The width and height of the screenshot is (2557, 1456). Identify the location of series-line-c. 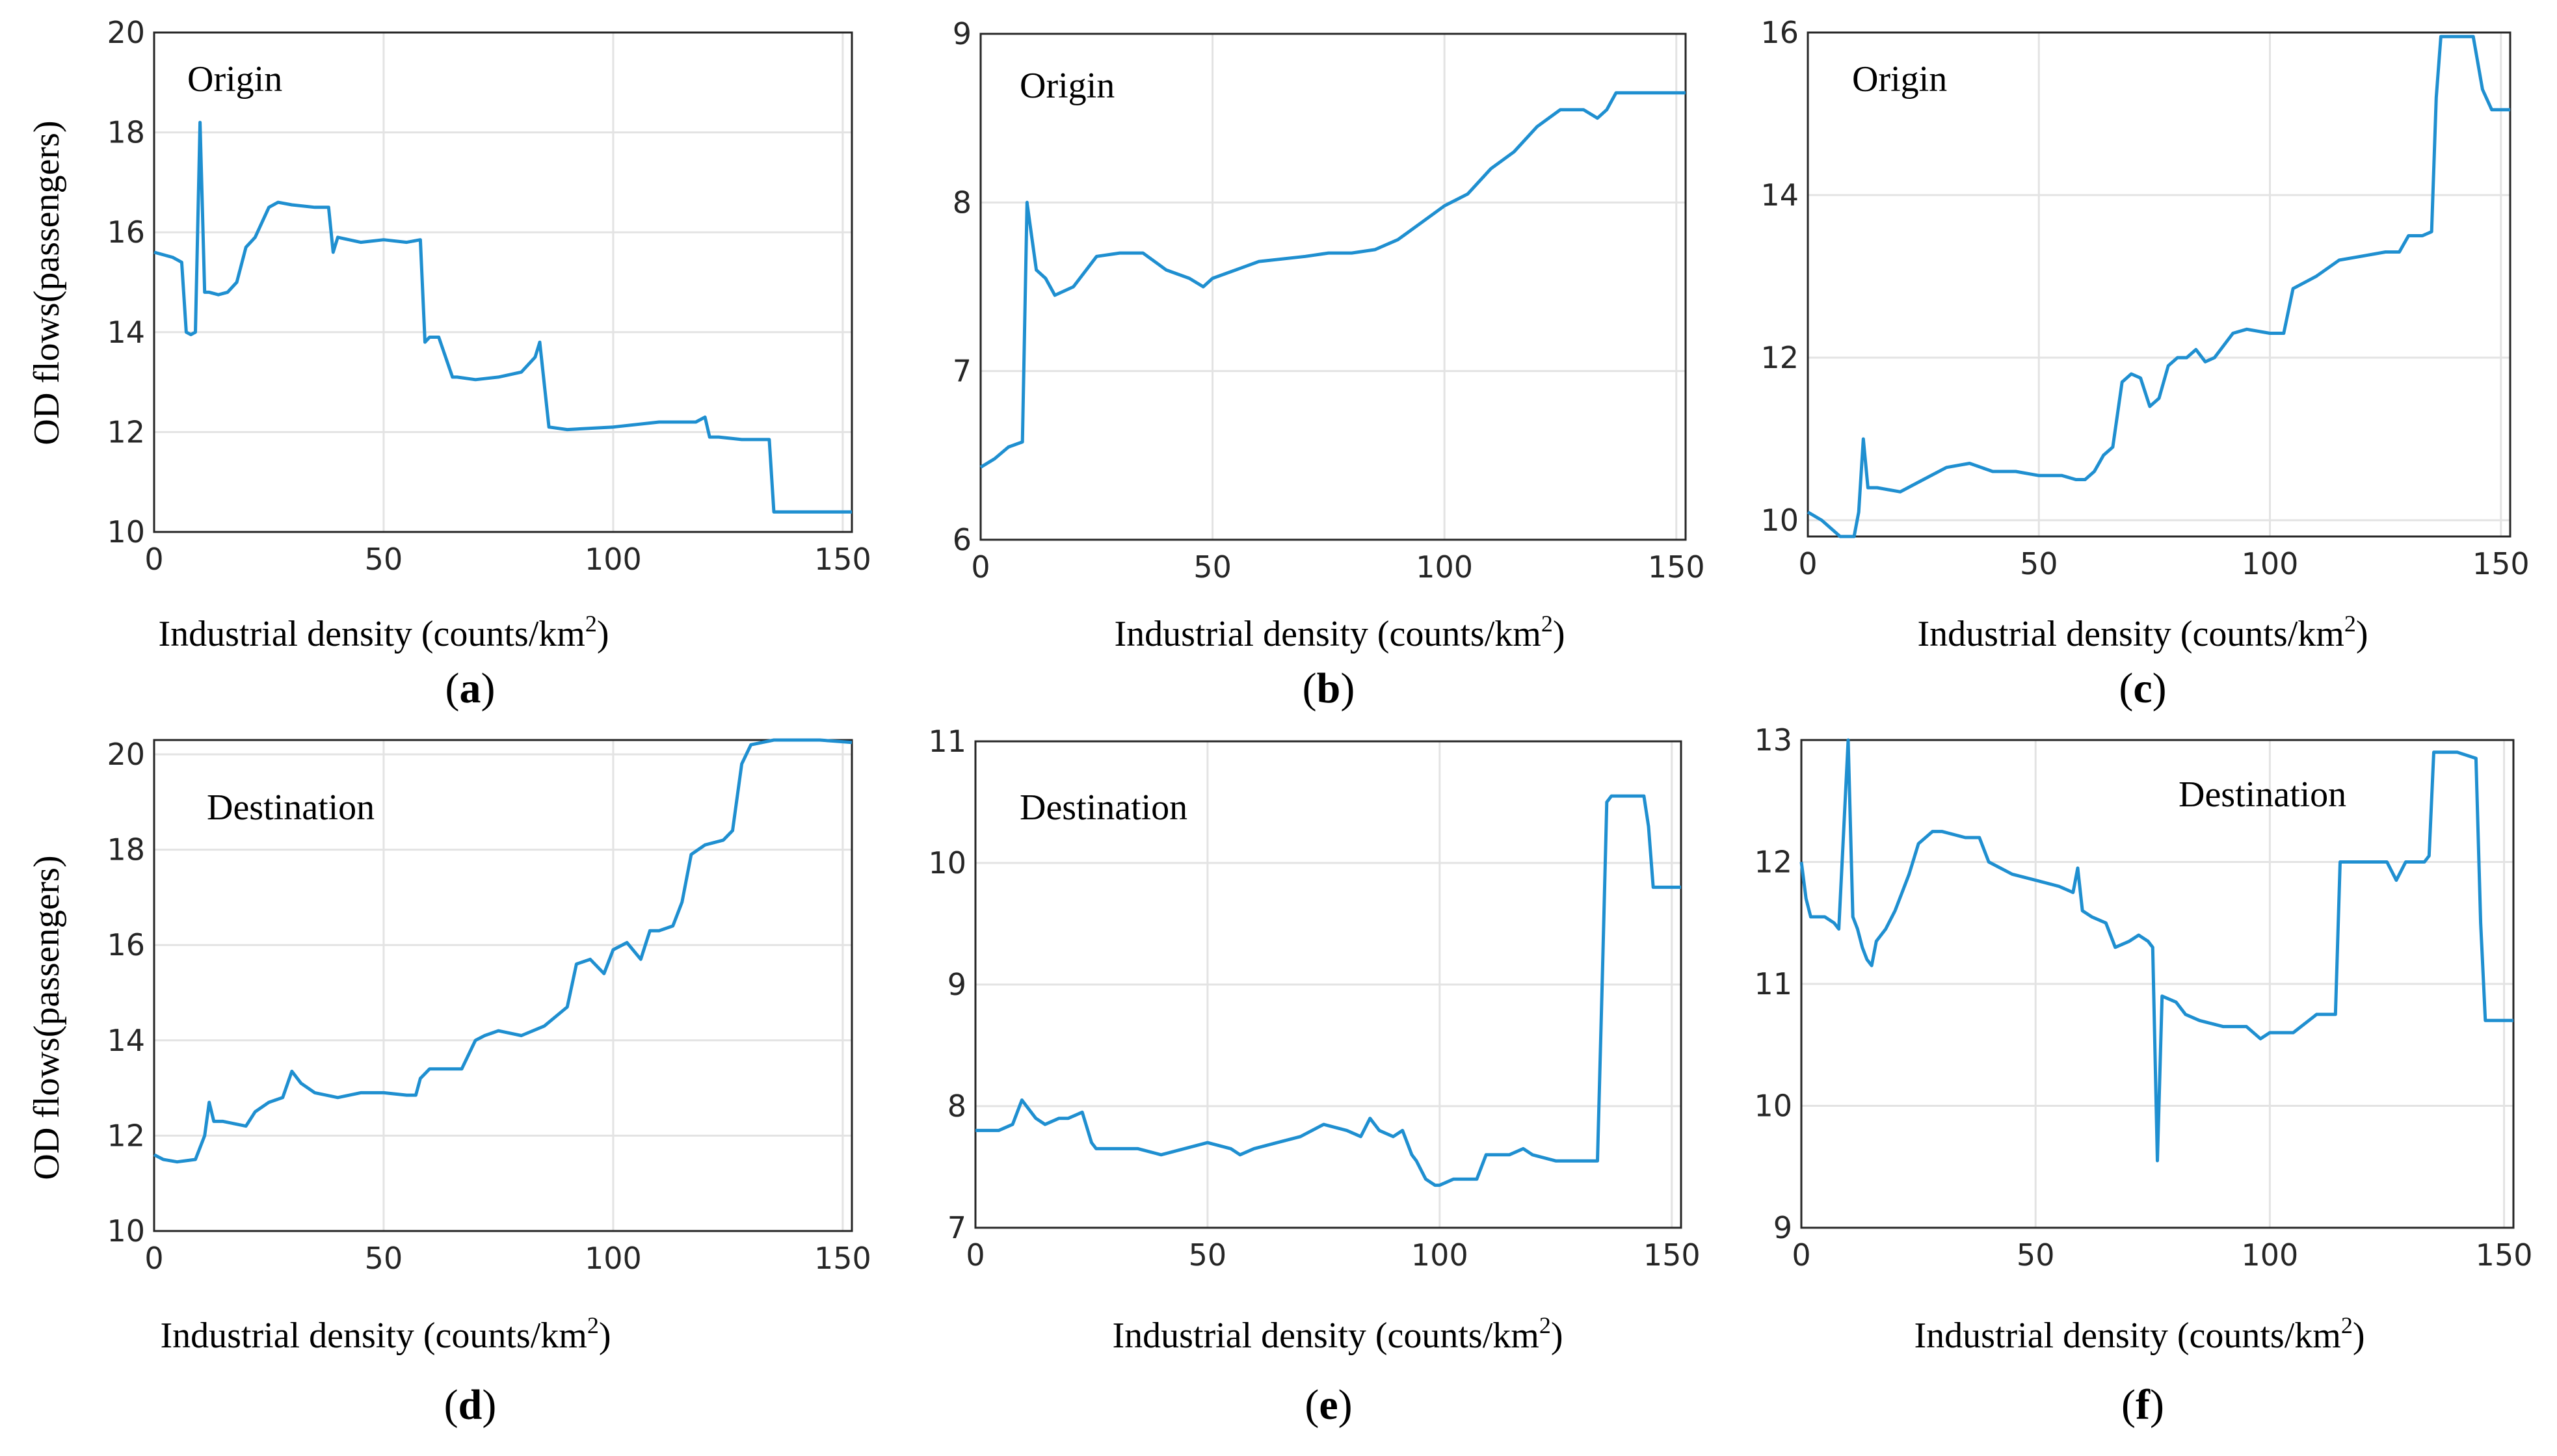
(2159, 286).